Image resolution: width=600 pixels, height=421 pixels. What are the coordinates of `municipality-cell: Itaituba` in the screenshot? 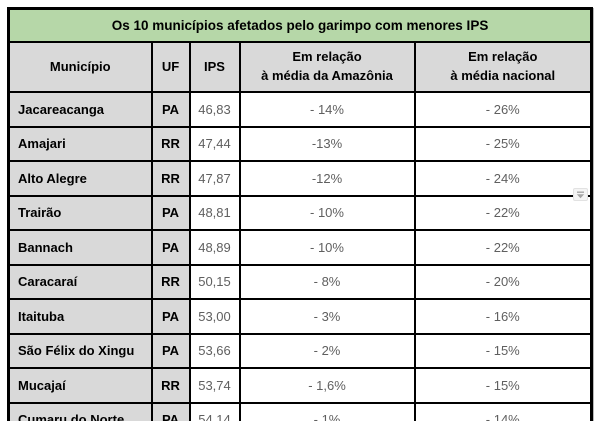 It's located at (80, 316).